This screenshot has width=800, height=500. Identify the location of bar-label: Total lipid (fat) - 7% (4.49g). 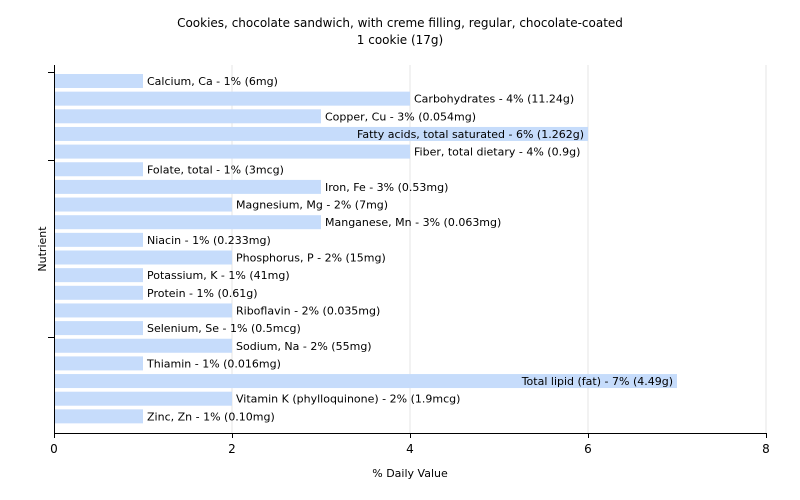
(597, 381).